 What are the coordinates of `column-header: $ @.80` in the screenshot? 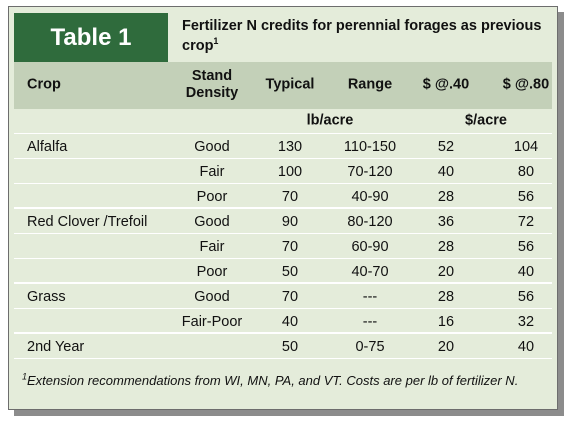 It's located at (526, 84).